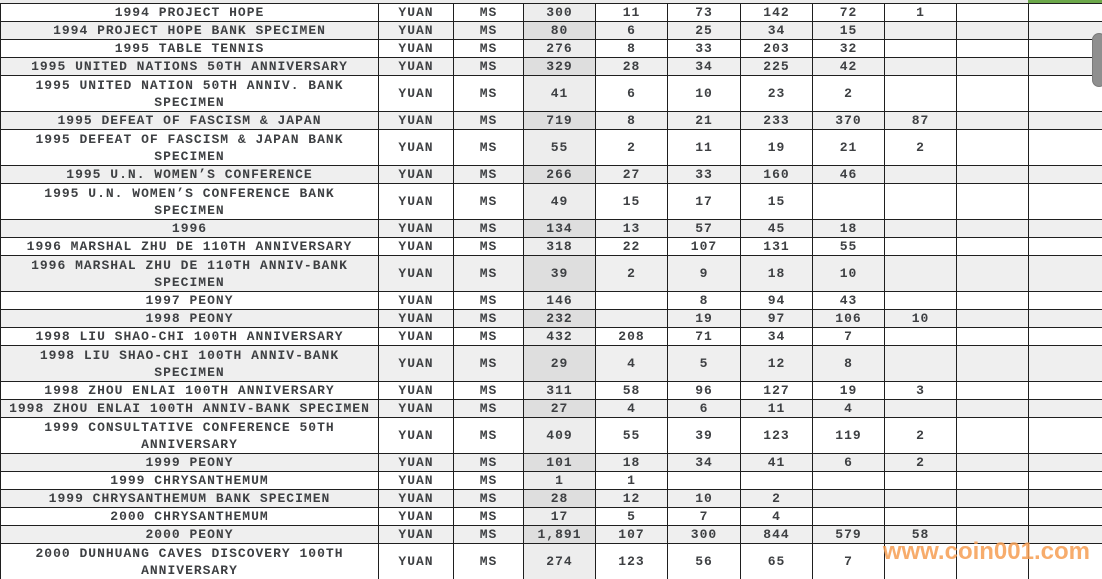  Describe the element at coordinates (189, 498) in the screenshot. I see `series-name-cell: 1999 CHRYSANTHEMUM BANK SPECIMEN` at that location.